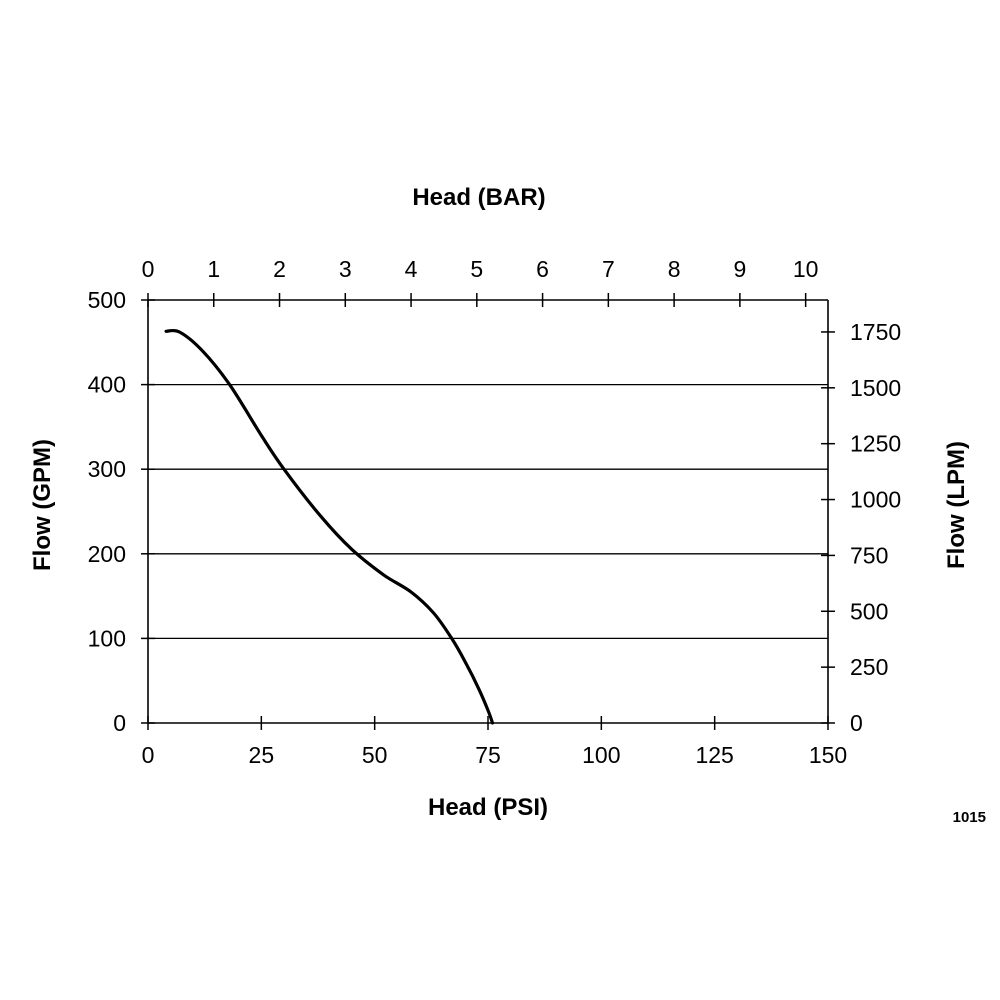  What do you see at coordinates (674, 269) in the screenshot?
I see `top-tick-label: 8` at bounding box center [674, 269].